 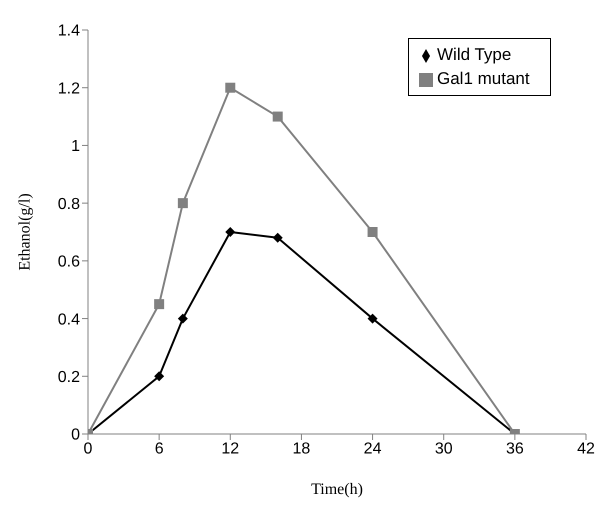 What do you see at coordinates (25, 232) in the screenshot?
I see `y-axis-title: Ethanol(g/l)` at bounding box center [25, 232].